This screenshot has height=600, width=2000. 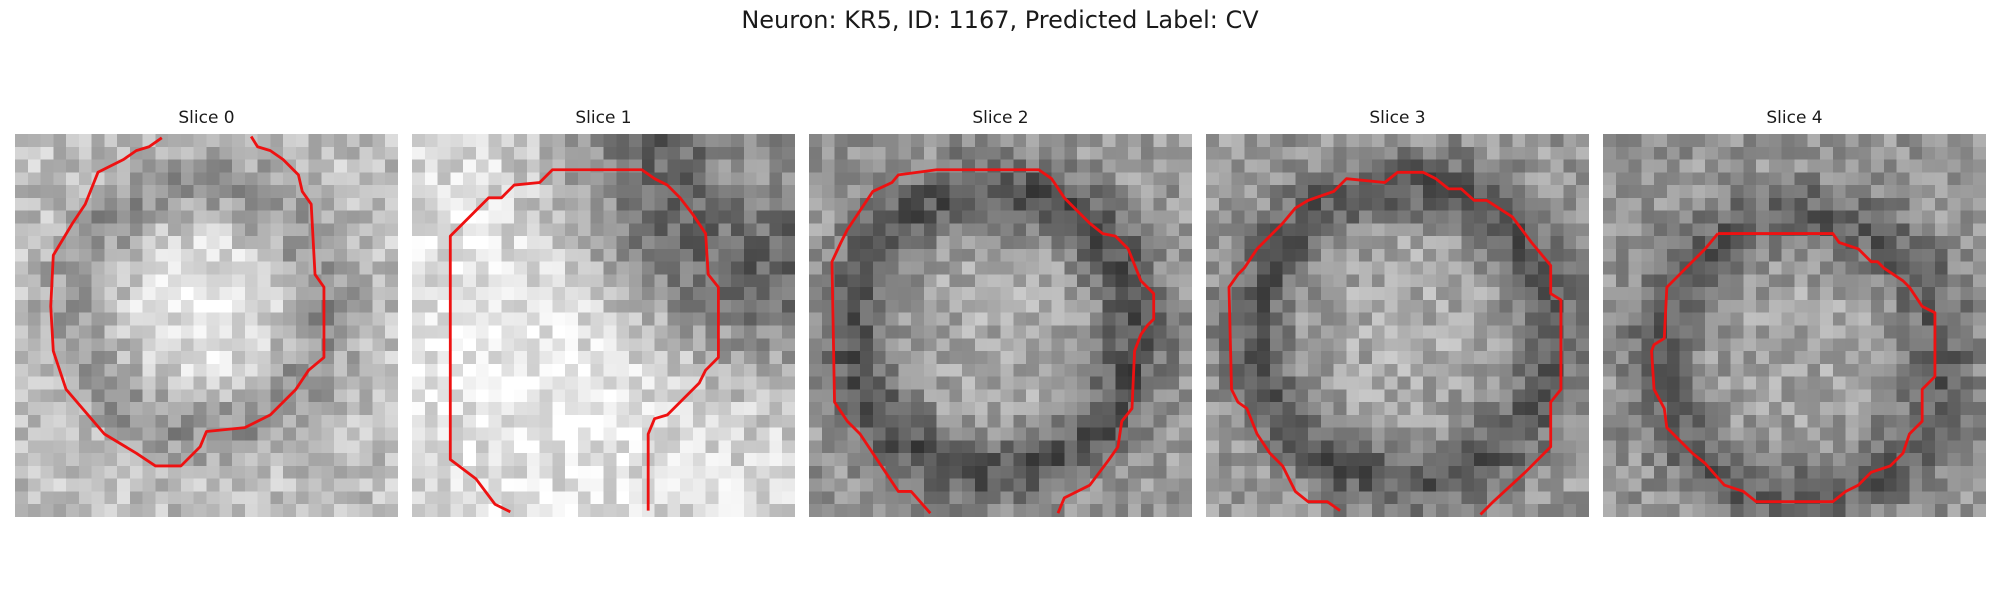 I want to click on slice-title: Slice 2, so click(x=1000, y=118).